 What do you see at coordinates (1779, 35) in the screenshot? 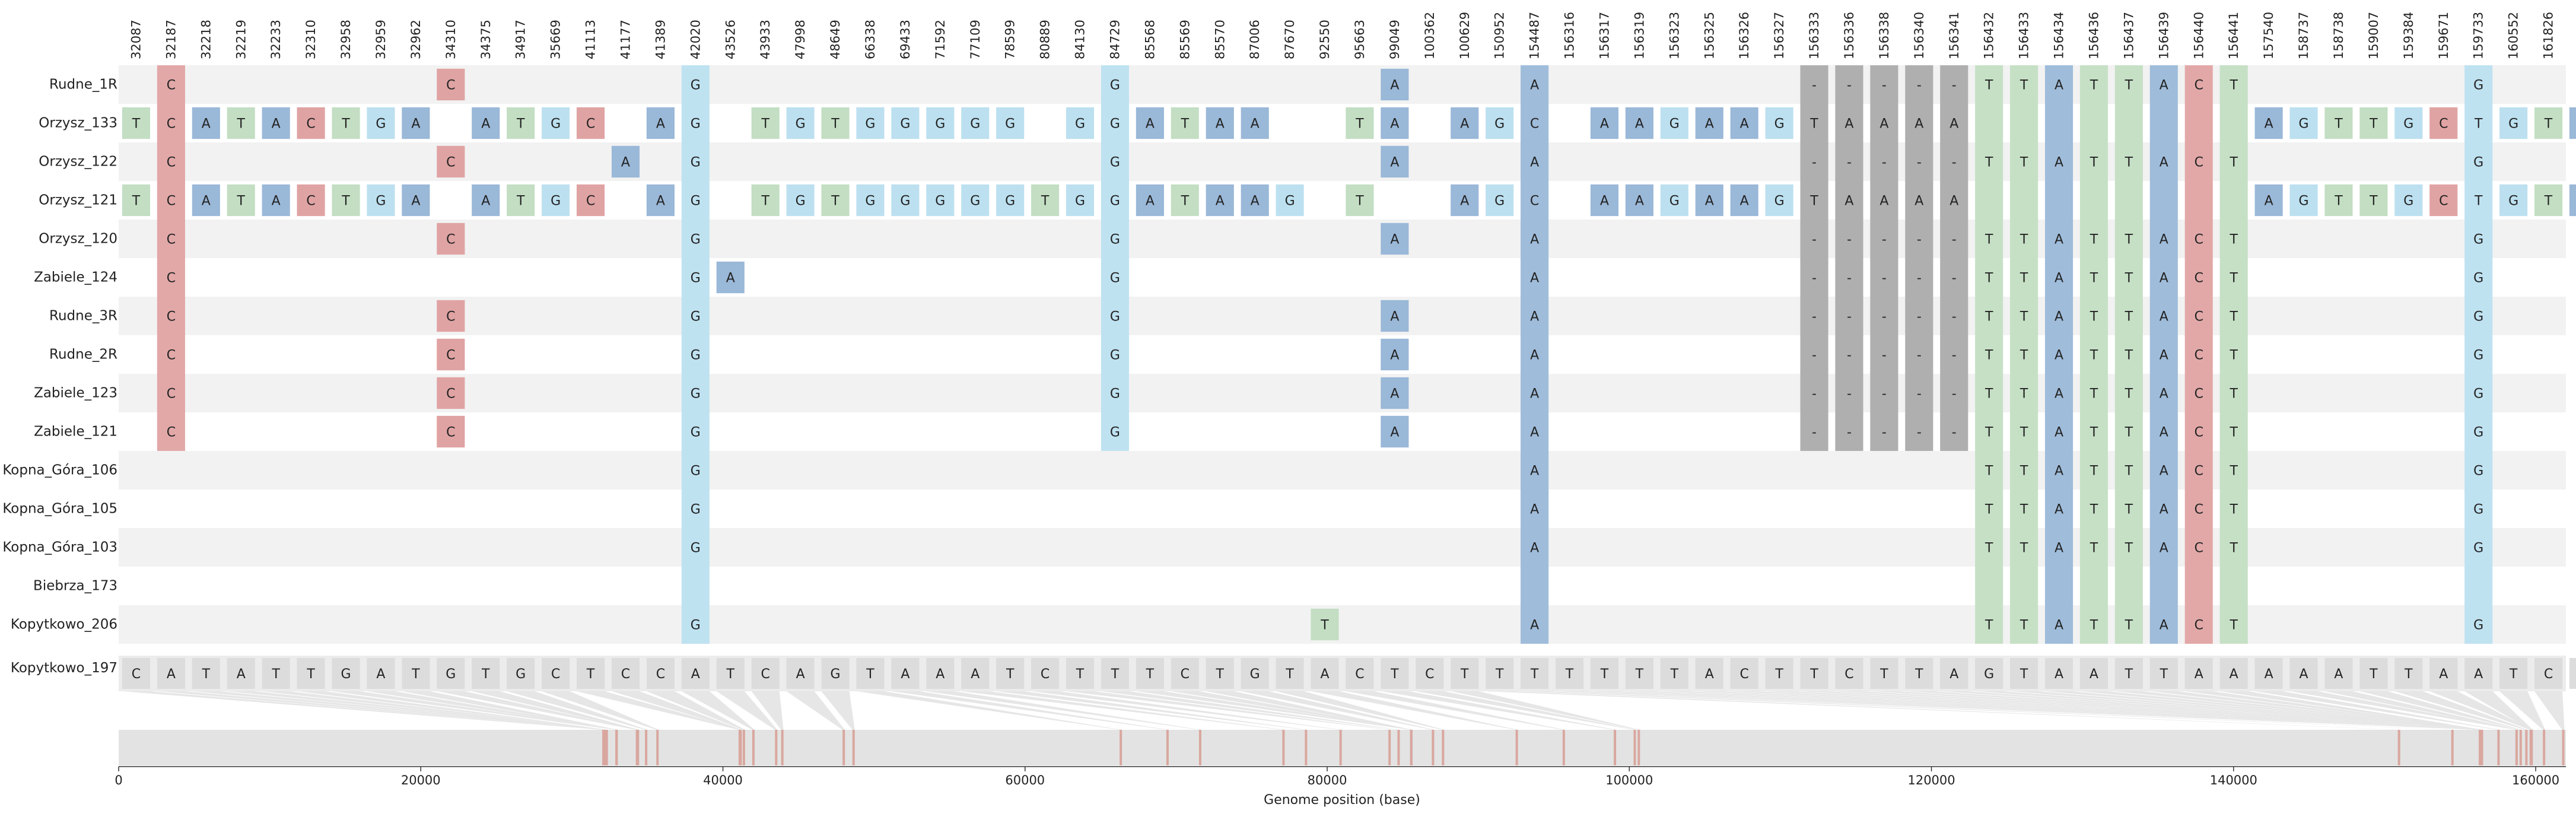
I see `position-label: 156327` at bounding box center [1779, 35].